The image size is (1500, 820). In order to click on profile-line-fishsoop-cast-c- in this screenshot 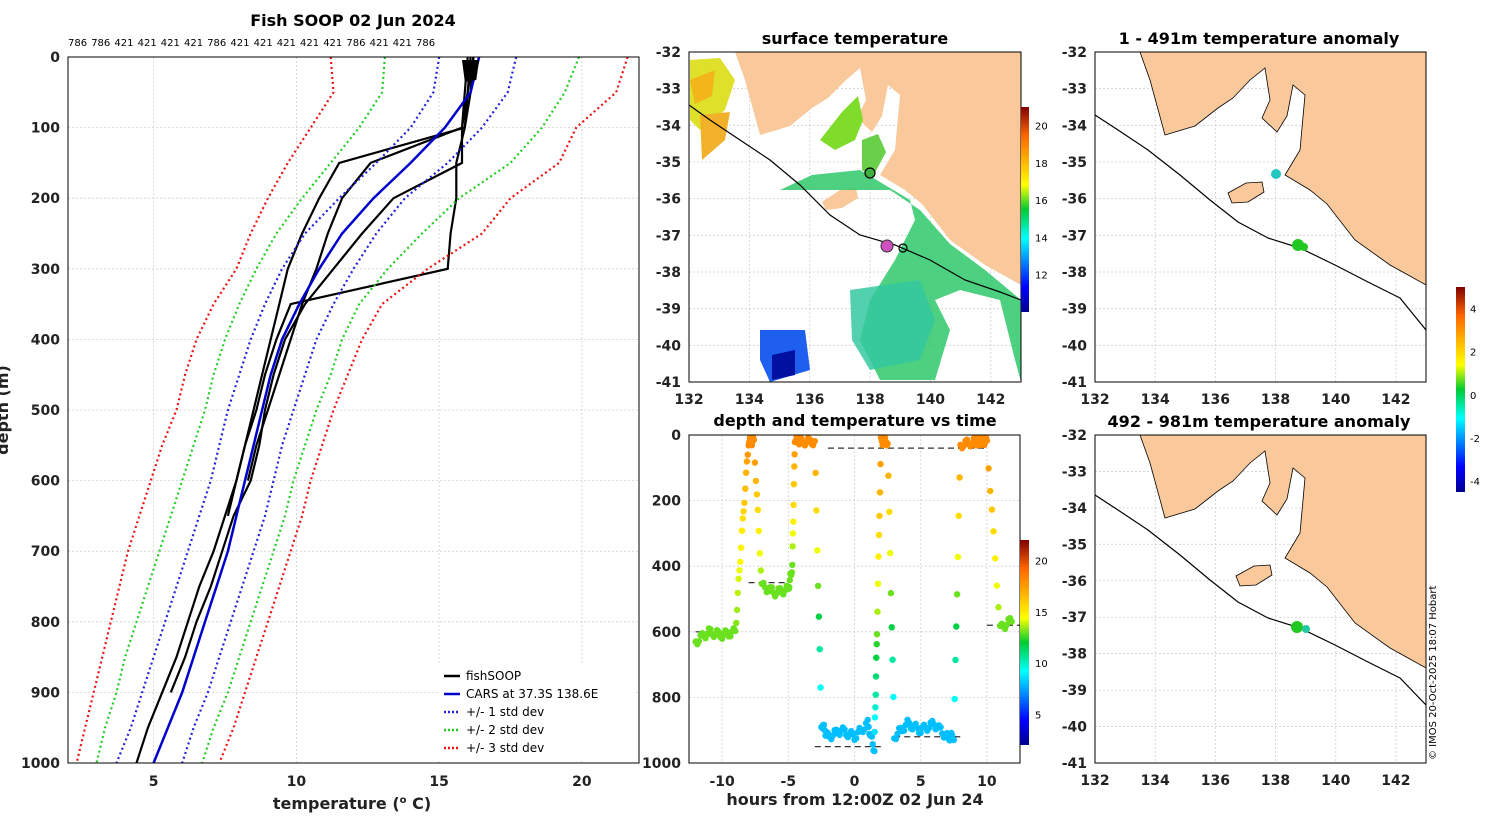, I will do `click(349, 287)`.